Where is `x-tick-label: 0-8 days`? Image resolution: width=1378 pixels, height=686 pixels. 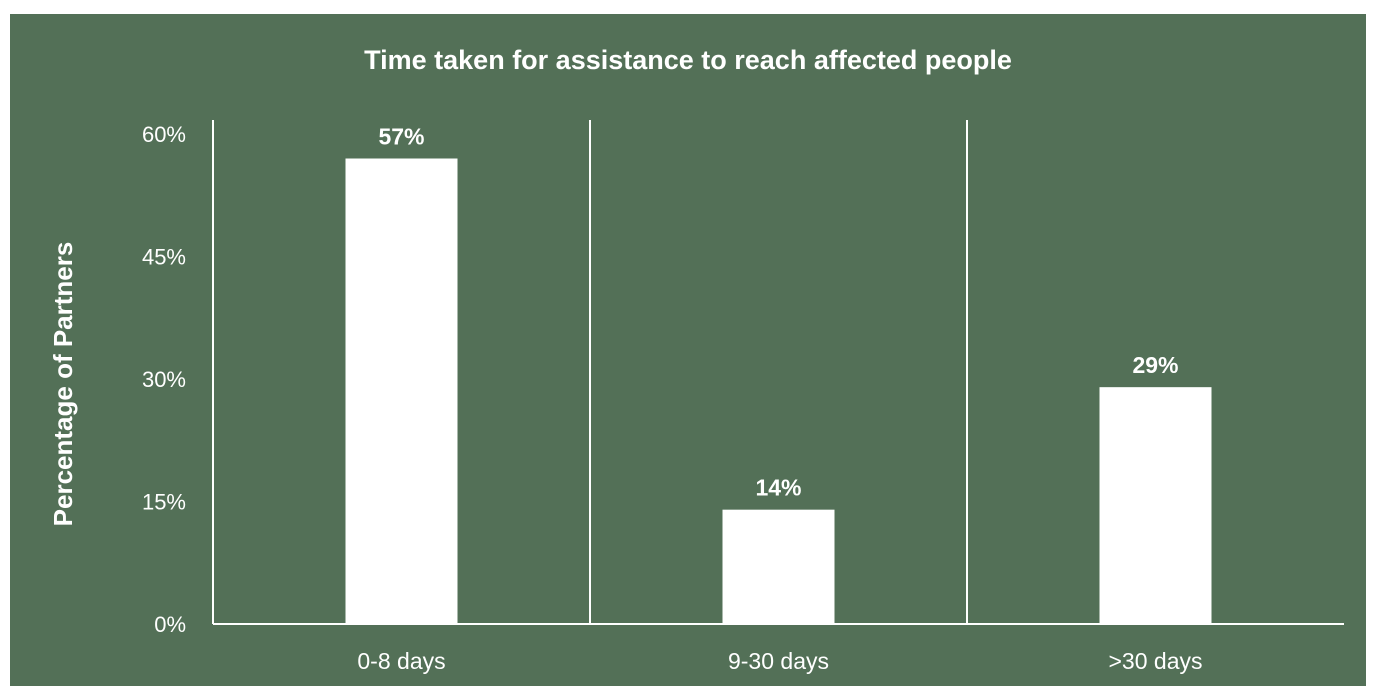
x-tick-label: 0-8 days is located at coordinates (401, 661).